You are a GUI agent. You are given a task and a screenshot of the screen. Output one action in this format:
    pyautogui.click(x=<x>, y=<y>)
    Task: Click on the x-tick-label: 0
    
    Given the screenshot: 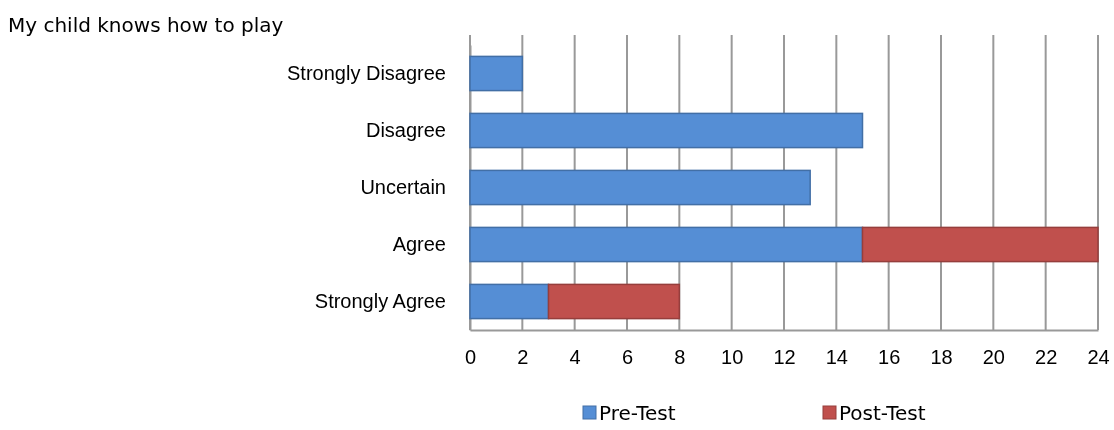 What is the action you would take?
    pyautogui.click(x=470, y=357)
    